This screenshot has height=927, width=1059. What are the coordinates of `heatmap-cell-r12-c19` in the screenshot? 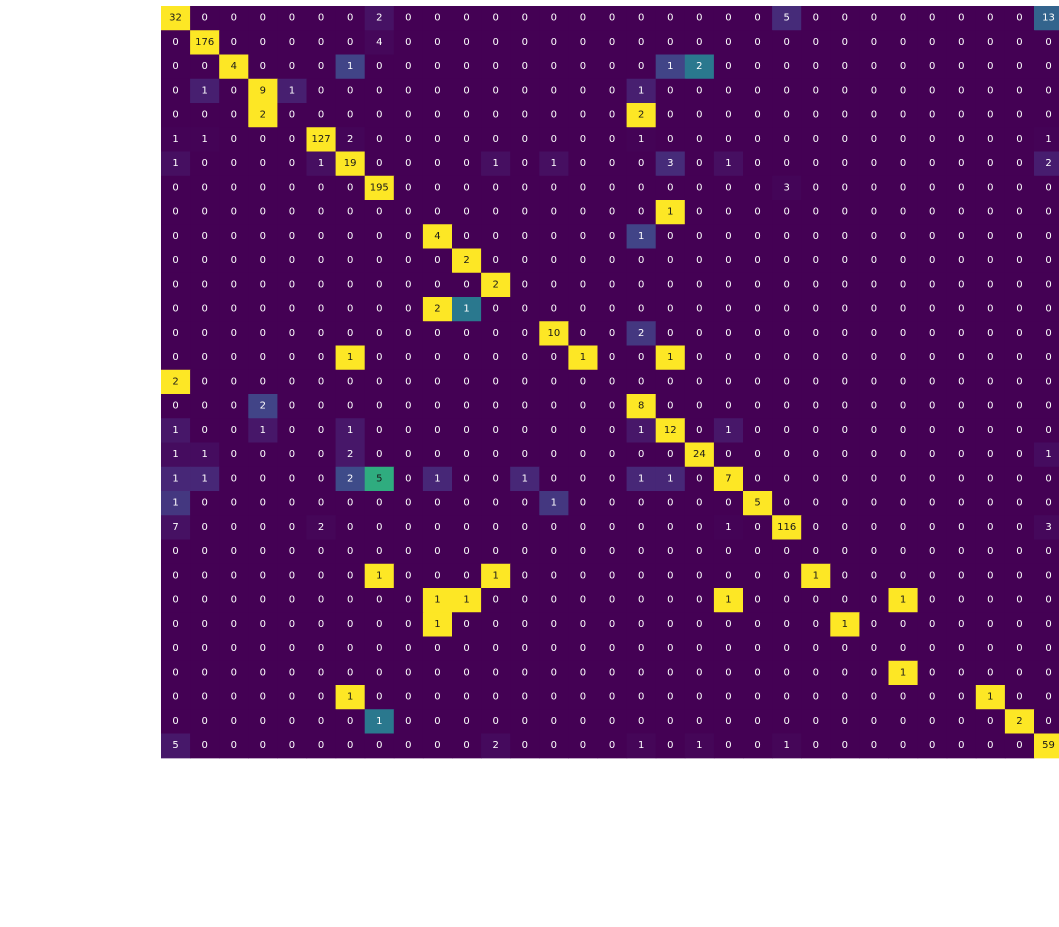 It's located at (728, 309).